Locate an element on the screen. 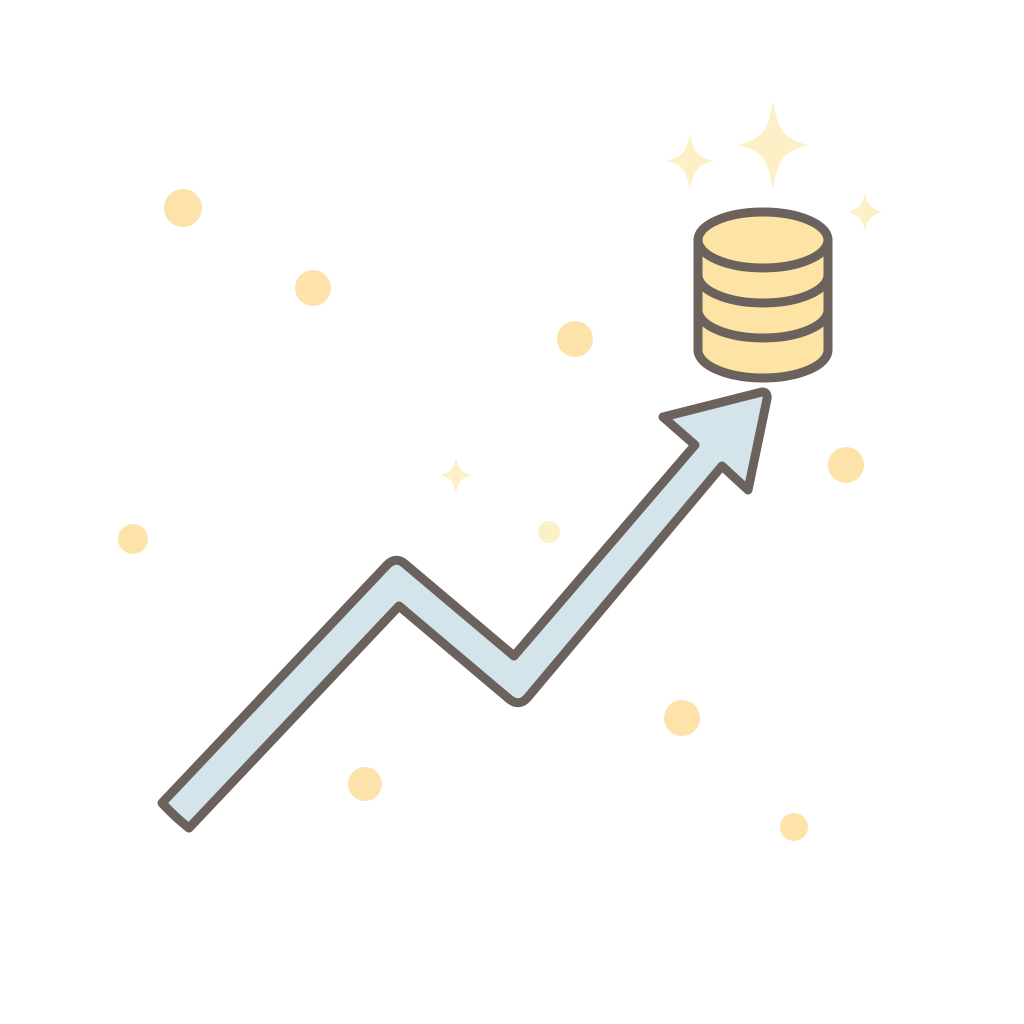 This screenshot has height=1024, width=1024. coin-stack-body is located at coordinates (763, 309).